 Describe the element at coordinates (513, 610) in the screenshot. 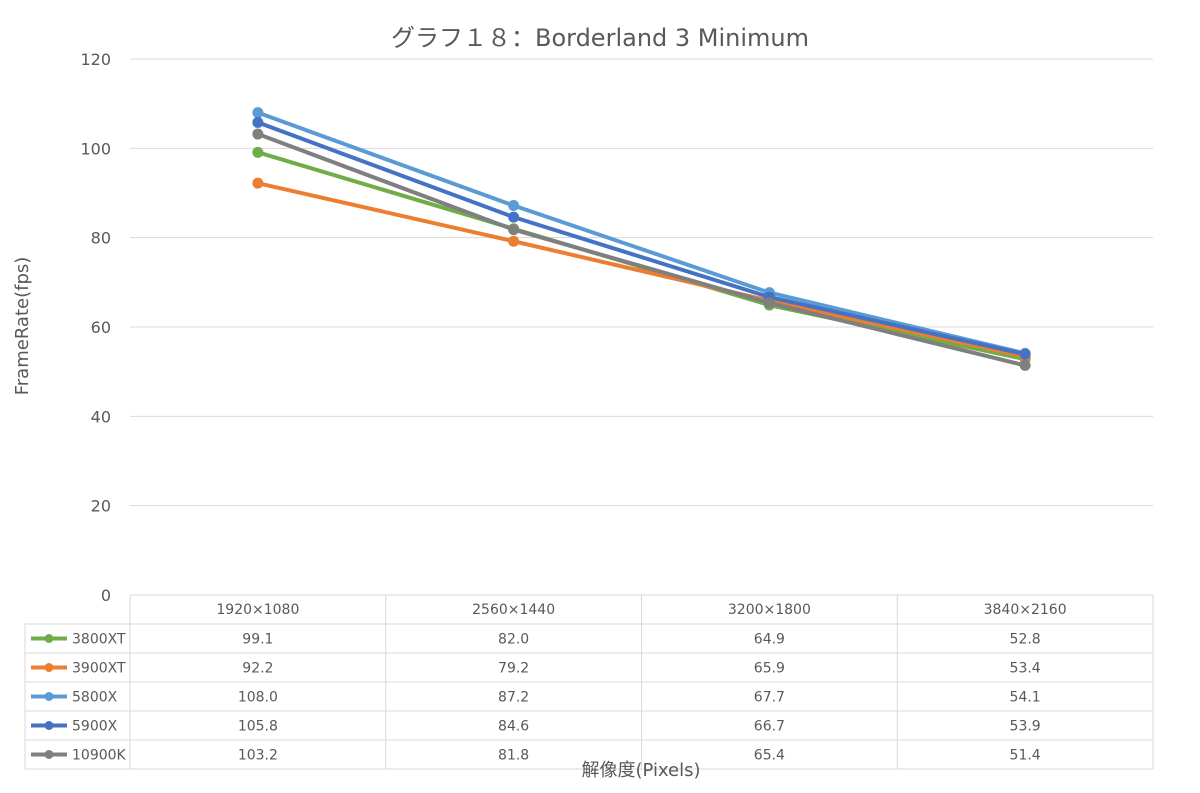

I see `x-category-label: 2560×1440` at that location.